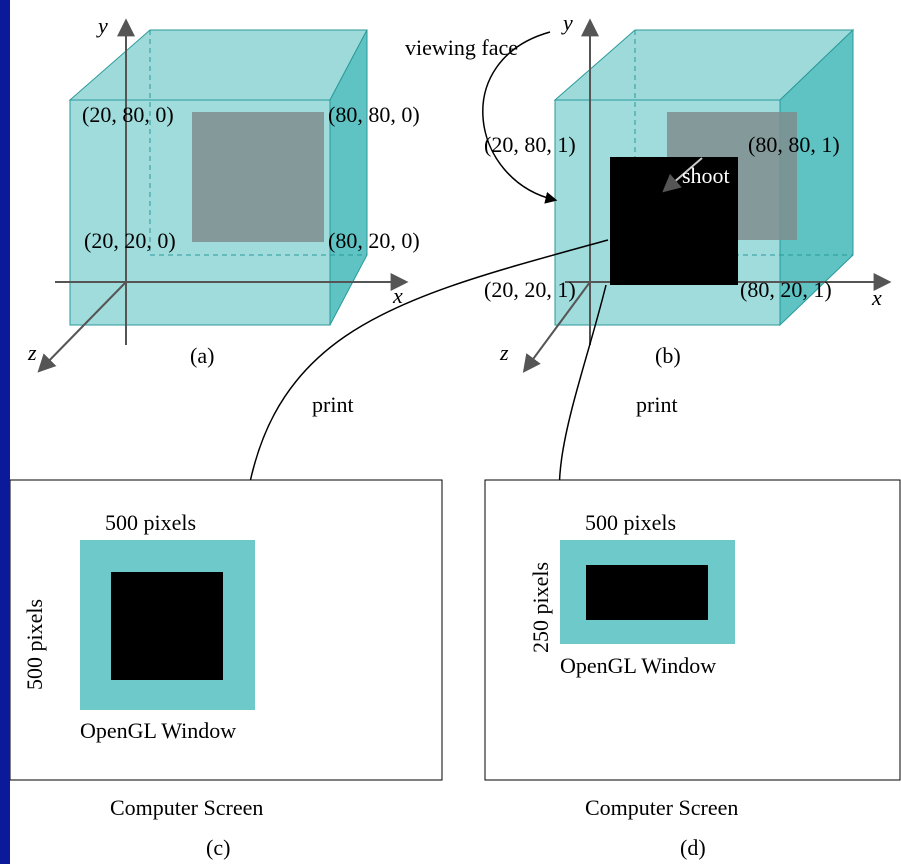 This screenshot has height=864, width=901. I want to click on print-arrow-left, so click(422, 388).